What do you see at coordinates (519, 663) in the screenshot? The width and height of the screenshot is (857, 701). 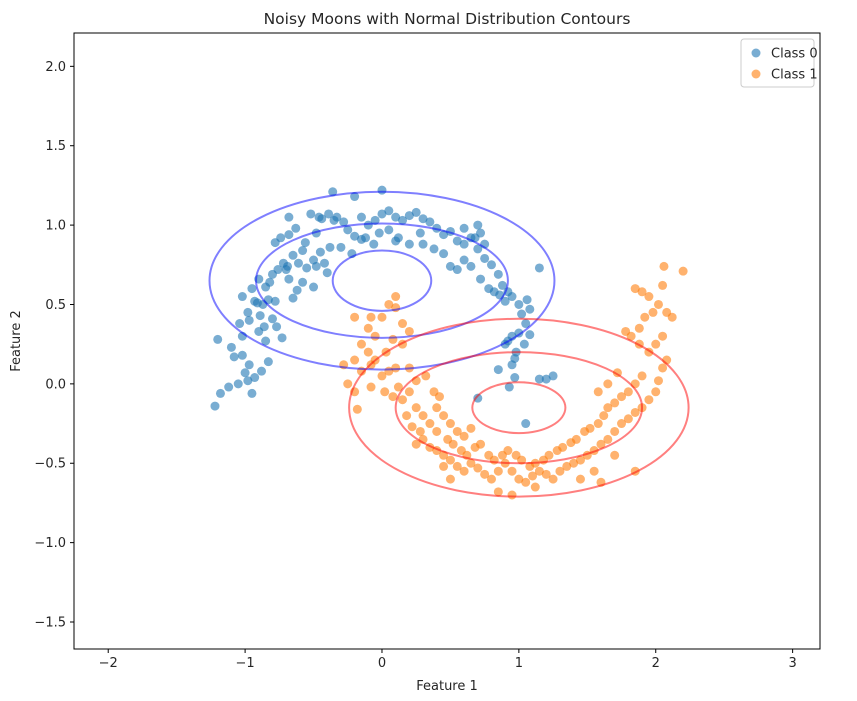 I see `x-tick-label: 1` at bounding box center [519, 663].